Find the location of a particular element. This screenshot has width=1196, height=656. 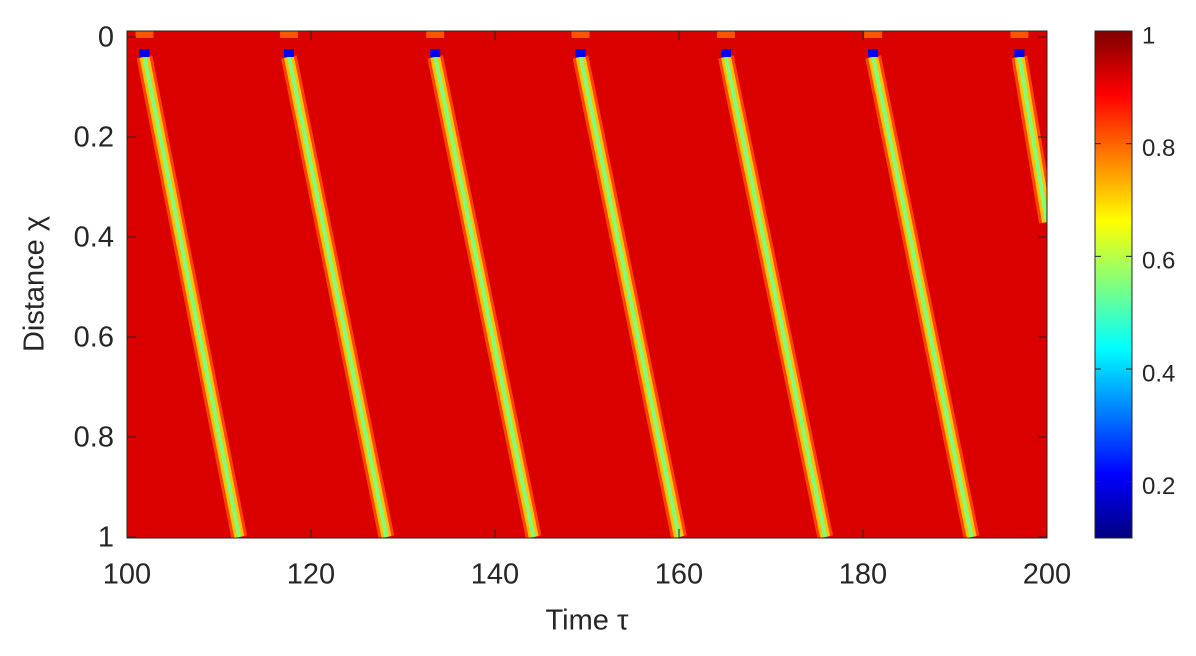

x-tick-label: 140 is located at coordinates (495, 575).